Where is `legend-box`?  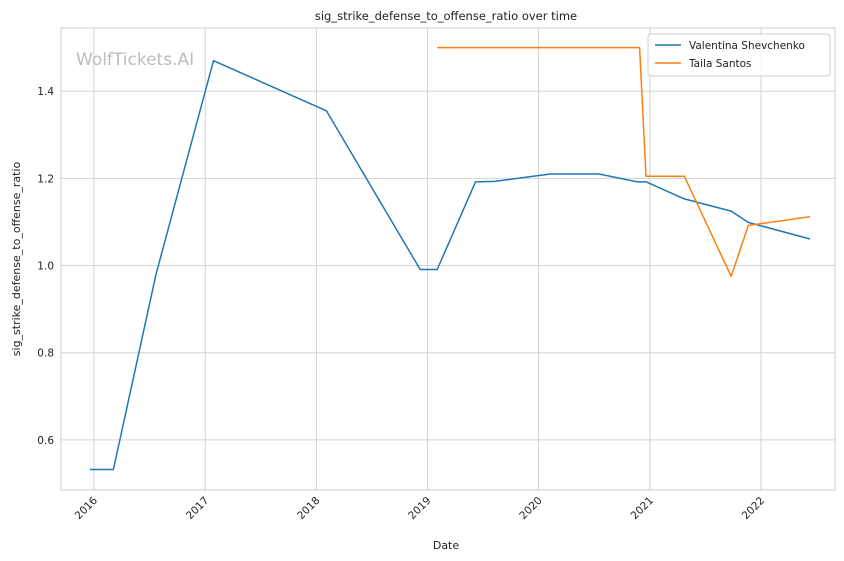 legend-box is located at coordinates (739, 55).